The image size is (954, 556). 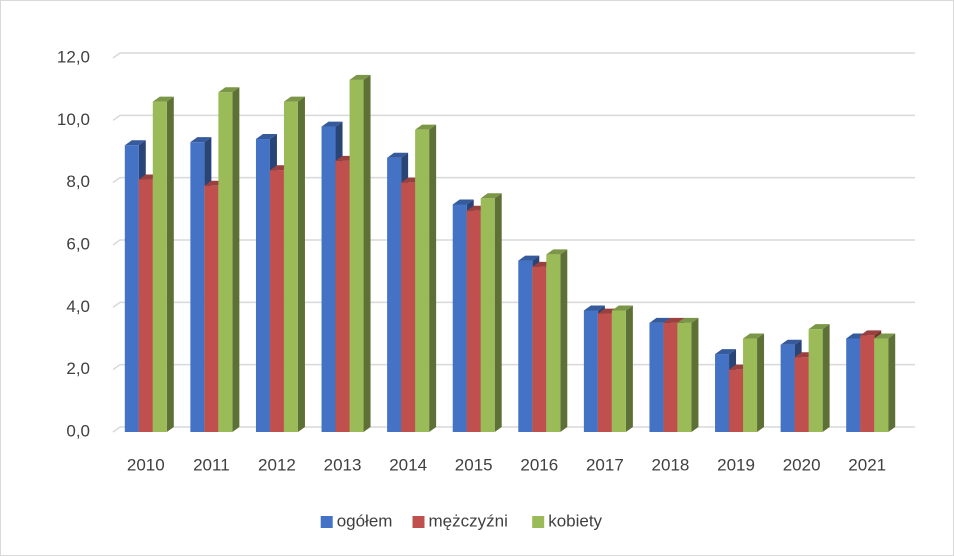 What do you see at coordinates (468, 520) in the screenshot?
I see `legend-label: mężczyźni` at bounding box center [468, 520].